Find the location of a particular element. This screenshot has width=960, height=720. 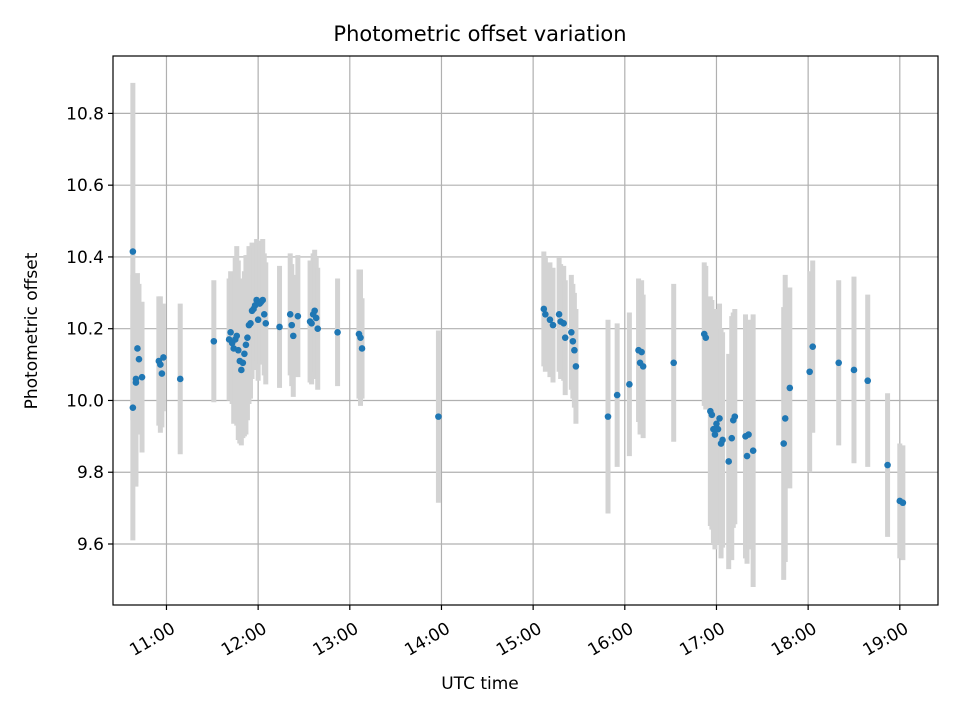

y-axis-ticks: 9.6 9.8 10.0 10.2 10.4 10.6 10.8 is located at coordinates (89, 329).